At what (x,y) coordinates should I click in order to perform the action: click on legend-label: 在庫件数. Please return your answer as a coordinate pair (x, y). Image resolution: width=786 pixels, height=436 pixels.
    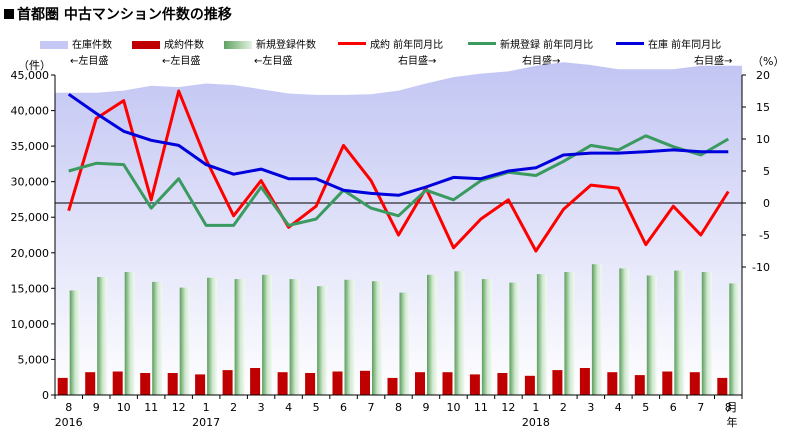
    Looking at the image, I should click on (92, 45).